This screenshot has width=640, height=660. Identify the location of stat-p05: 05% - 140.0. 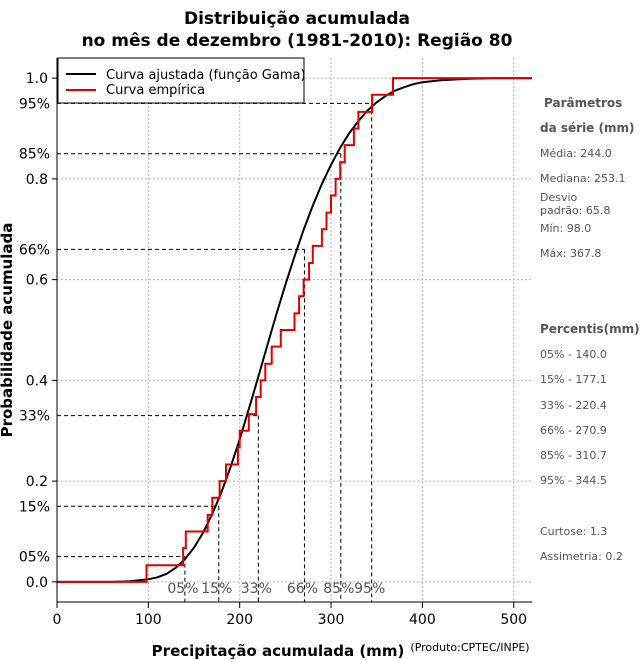
(573, 354).